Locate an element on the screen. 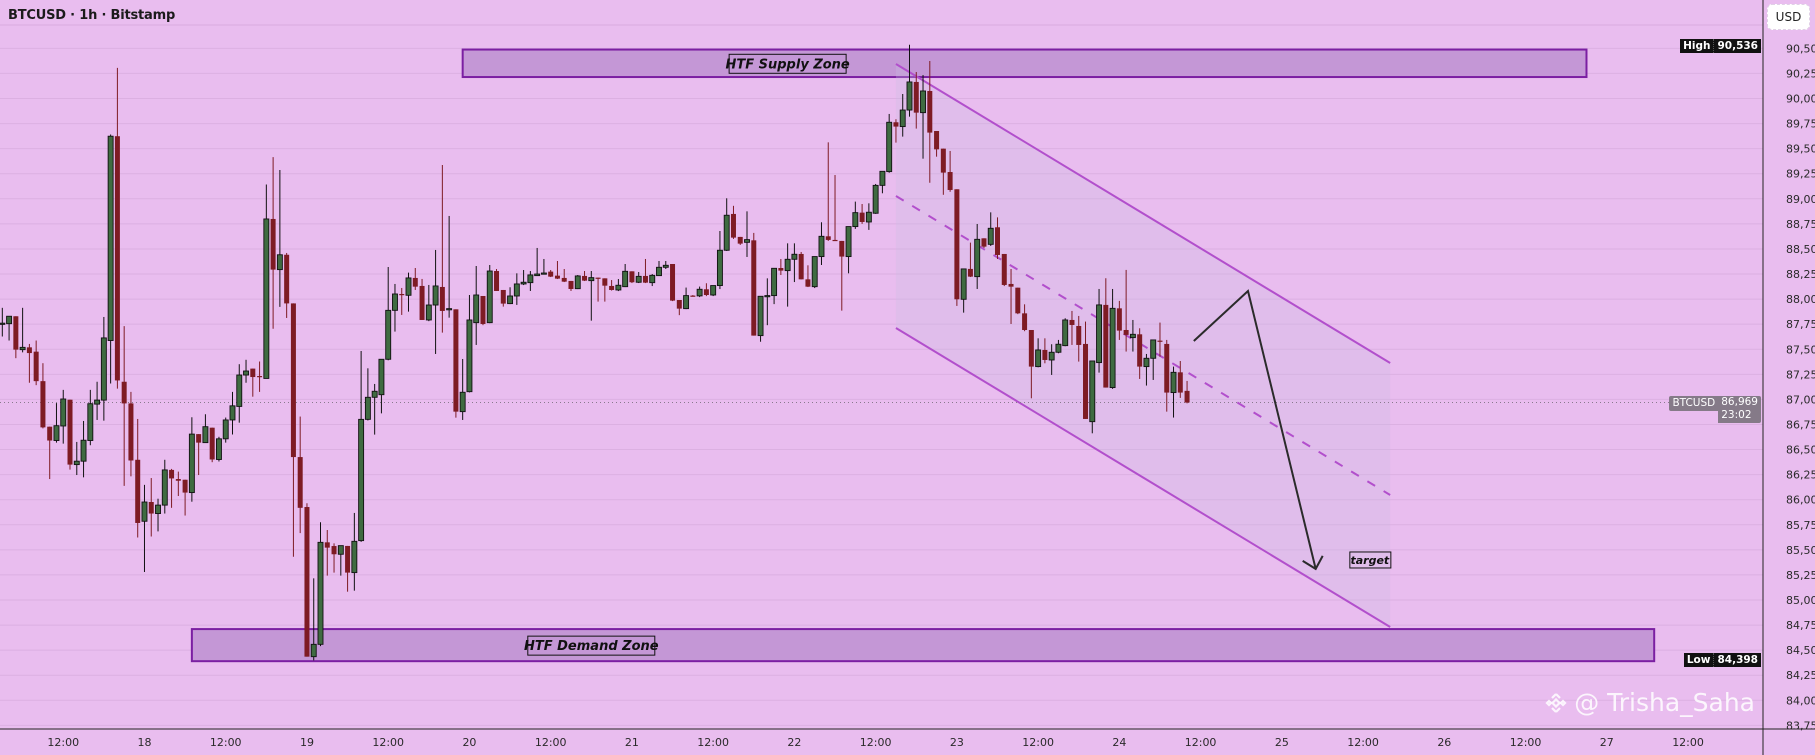  target-label-box is located at coordinates (1370, 560).